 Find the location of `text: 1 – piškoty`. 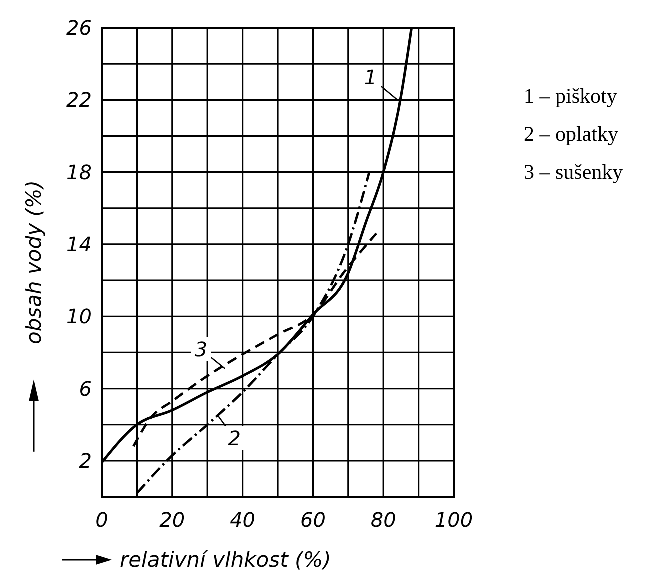

text: 1 – piškoty is located at coordinates (571, 96).